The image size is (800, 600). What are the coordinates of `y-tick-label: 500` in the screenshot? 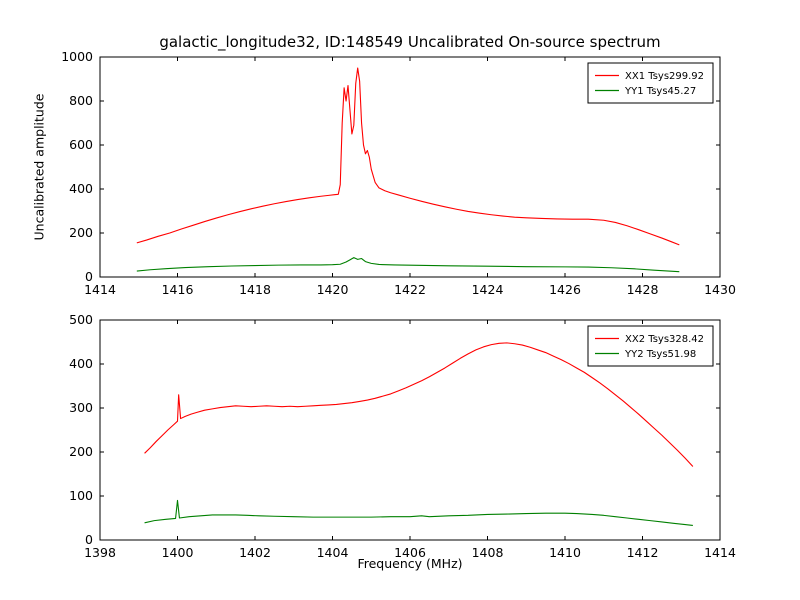 It's located at (81, 319).